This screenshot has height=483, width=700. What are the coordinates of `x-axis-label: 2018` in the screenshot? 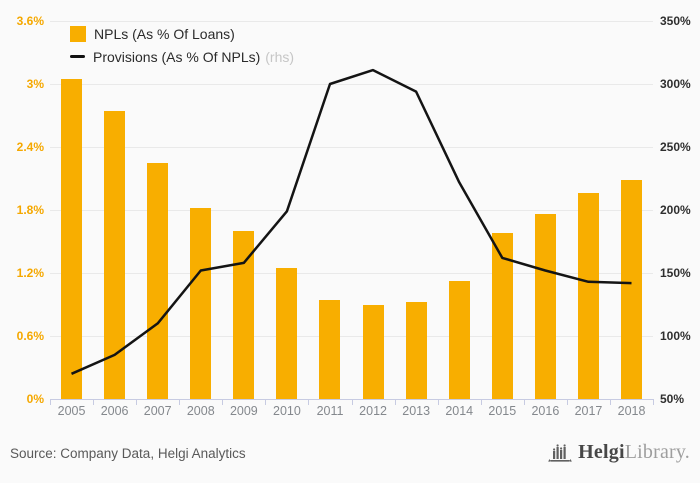 It's located at (631, 411).